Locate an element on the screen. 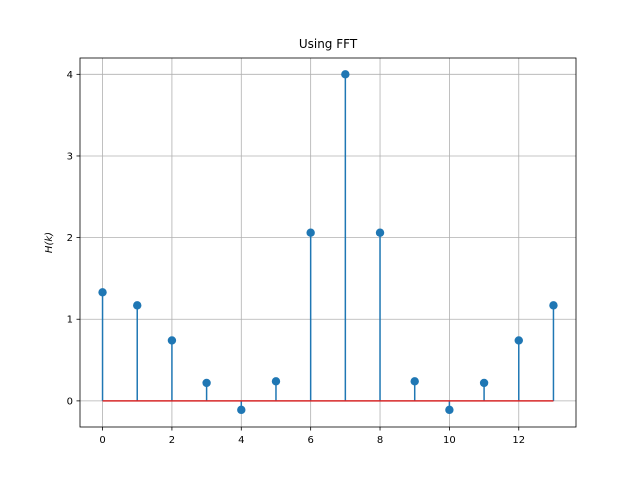  y-tick-label: 2 is located at coordinates (70, 238).